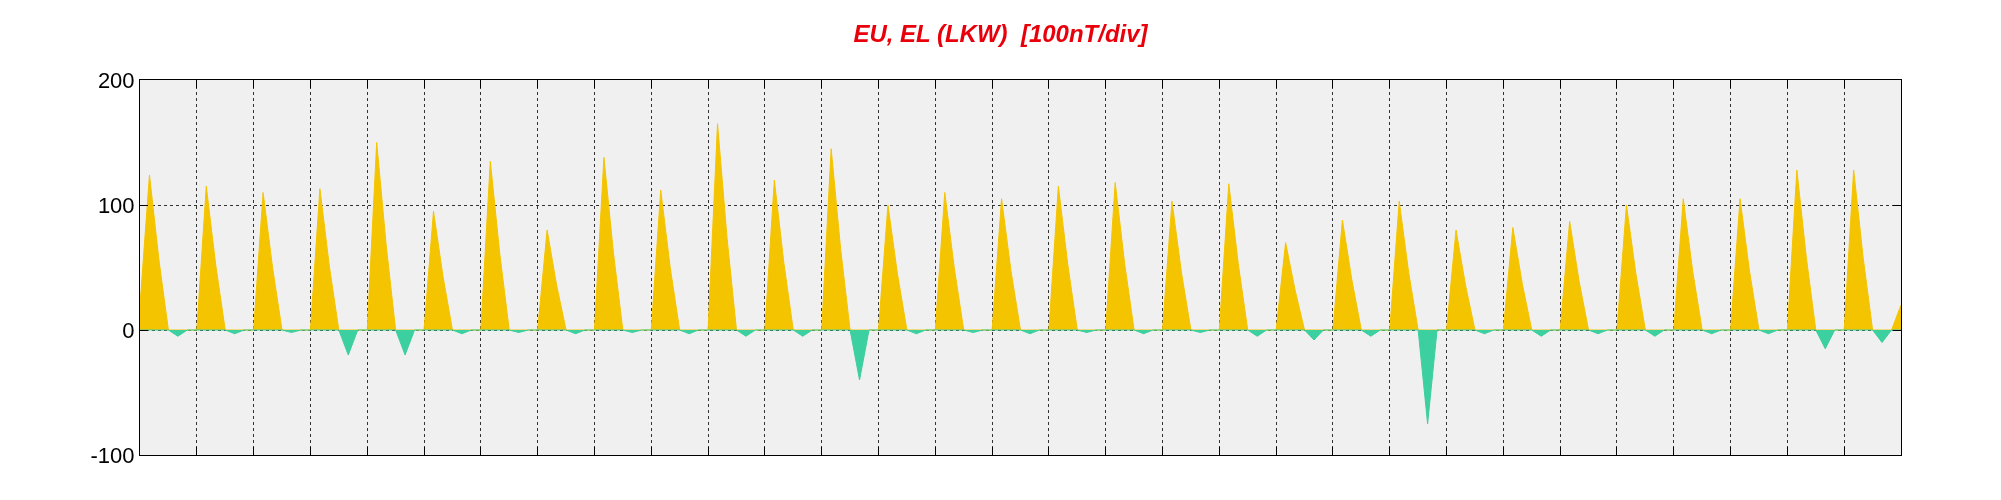 The image size is (2001, 500). Describe the element at coordinates (128, 330) in the screenshot. I see `y-tick-label: 0` at that location.